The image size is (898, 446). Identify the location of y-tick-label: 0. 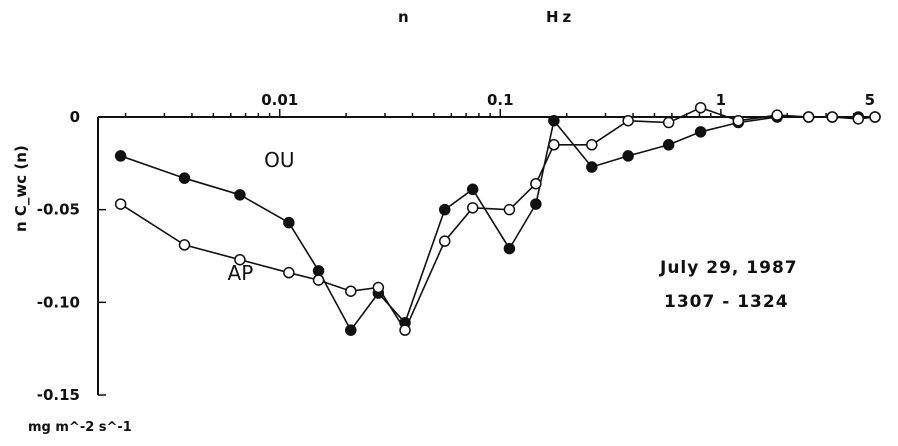
(75, 117).